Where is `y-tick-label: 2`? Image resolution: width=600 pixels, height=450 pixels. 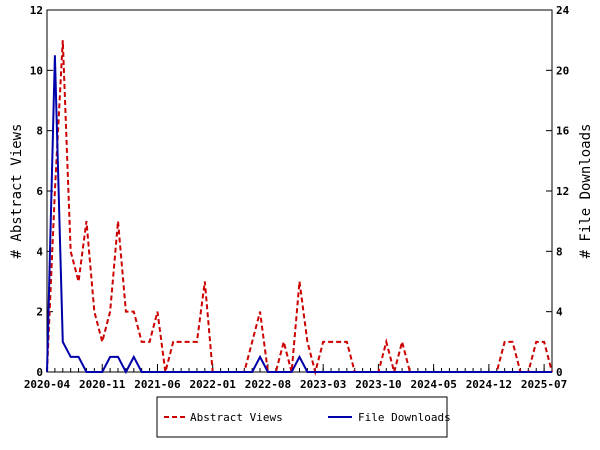
y-tick-label: 2 is located at coordinates (39, 312).